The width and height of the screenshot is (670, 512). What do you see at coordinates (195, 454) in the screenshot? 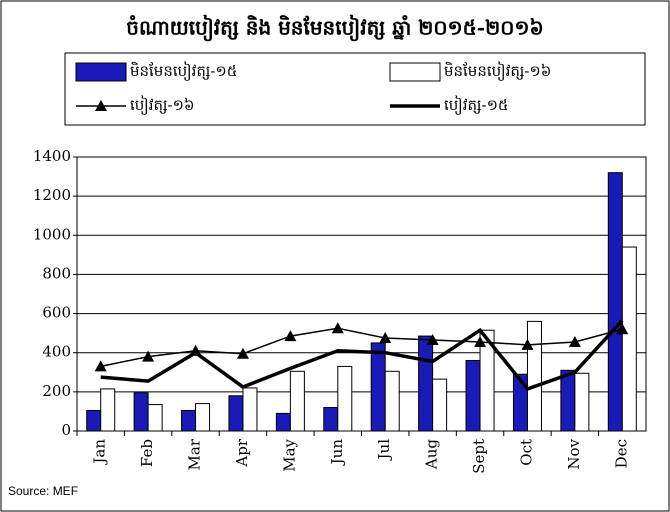
I see `x-tick-label: Mar` at bounding box center [195, 454].